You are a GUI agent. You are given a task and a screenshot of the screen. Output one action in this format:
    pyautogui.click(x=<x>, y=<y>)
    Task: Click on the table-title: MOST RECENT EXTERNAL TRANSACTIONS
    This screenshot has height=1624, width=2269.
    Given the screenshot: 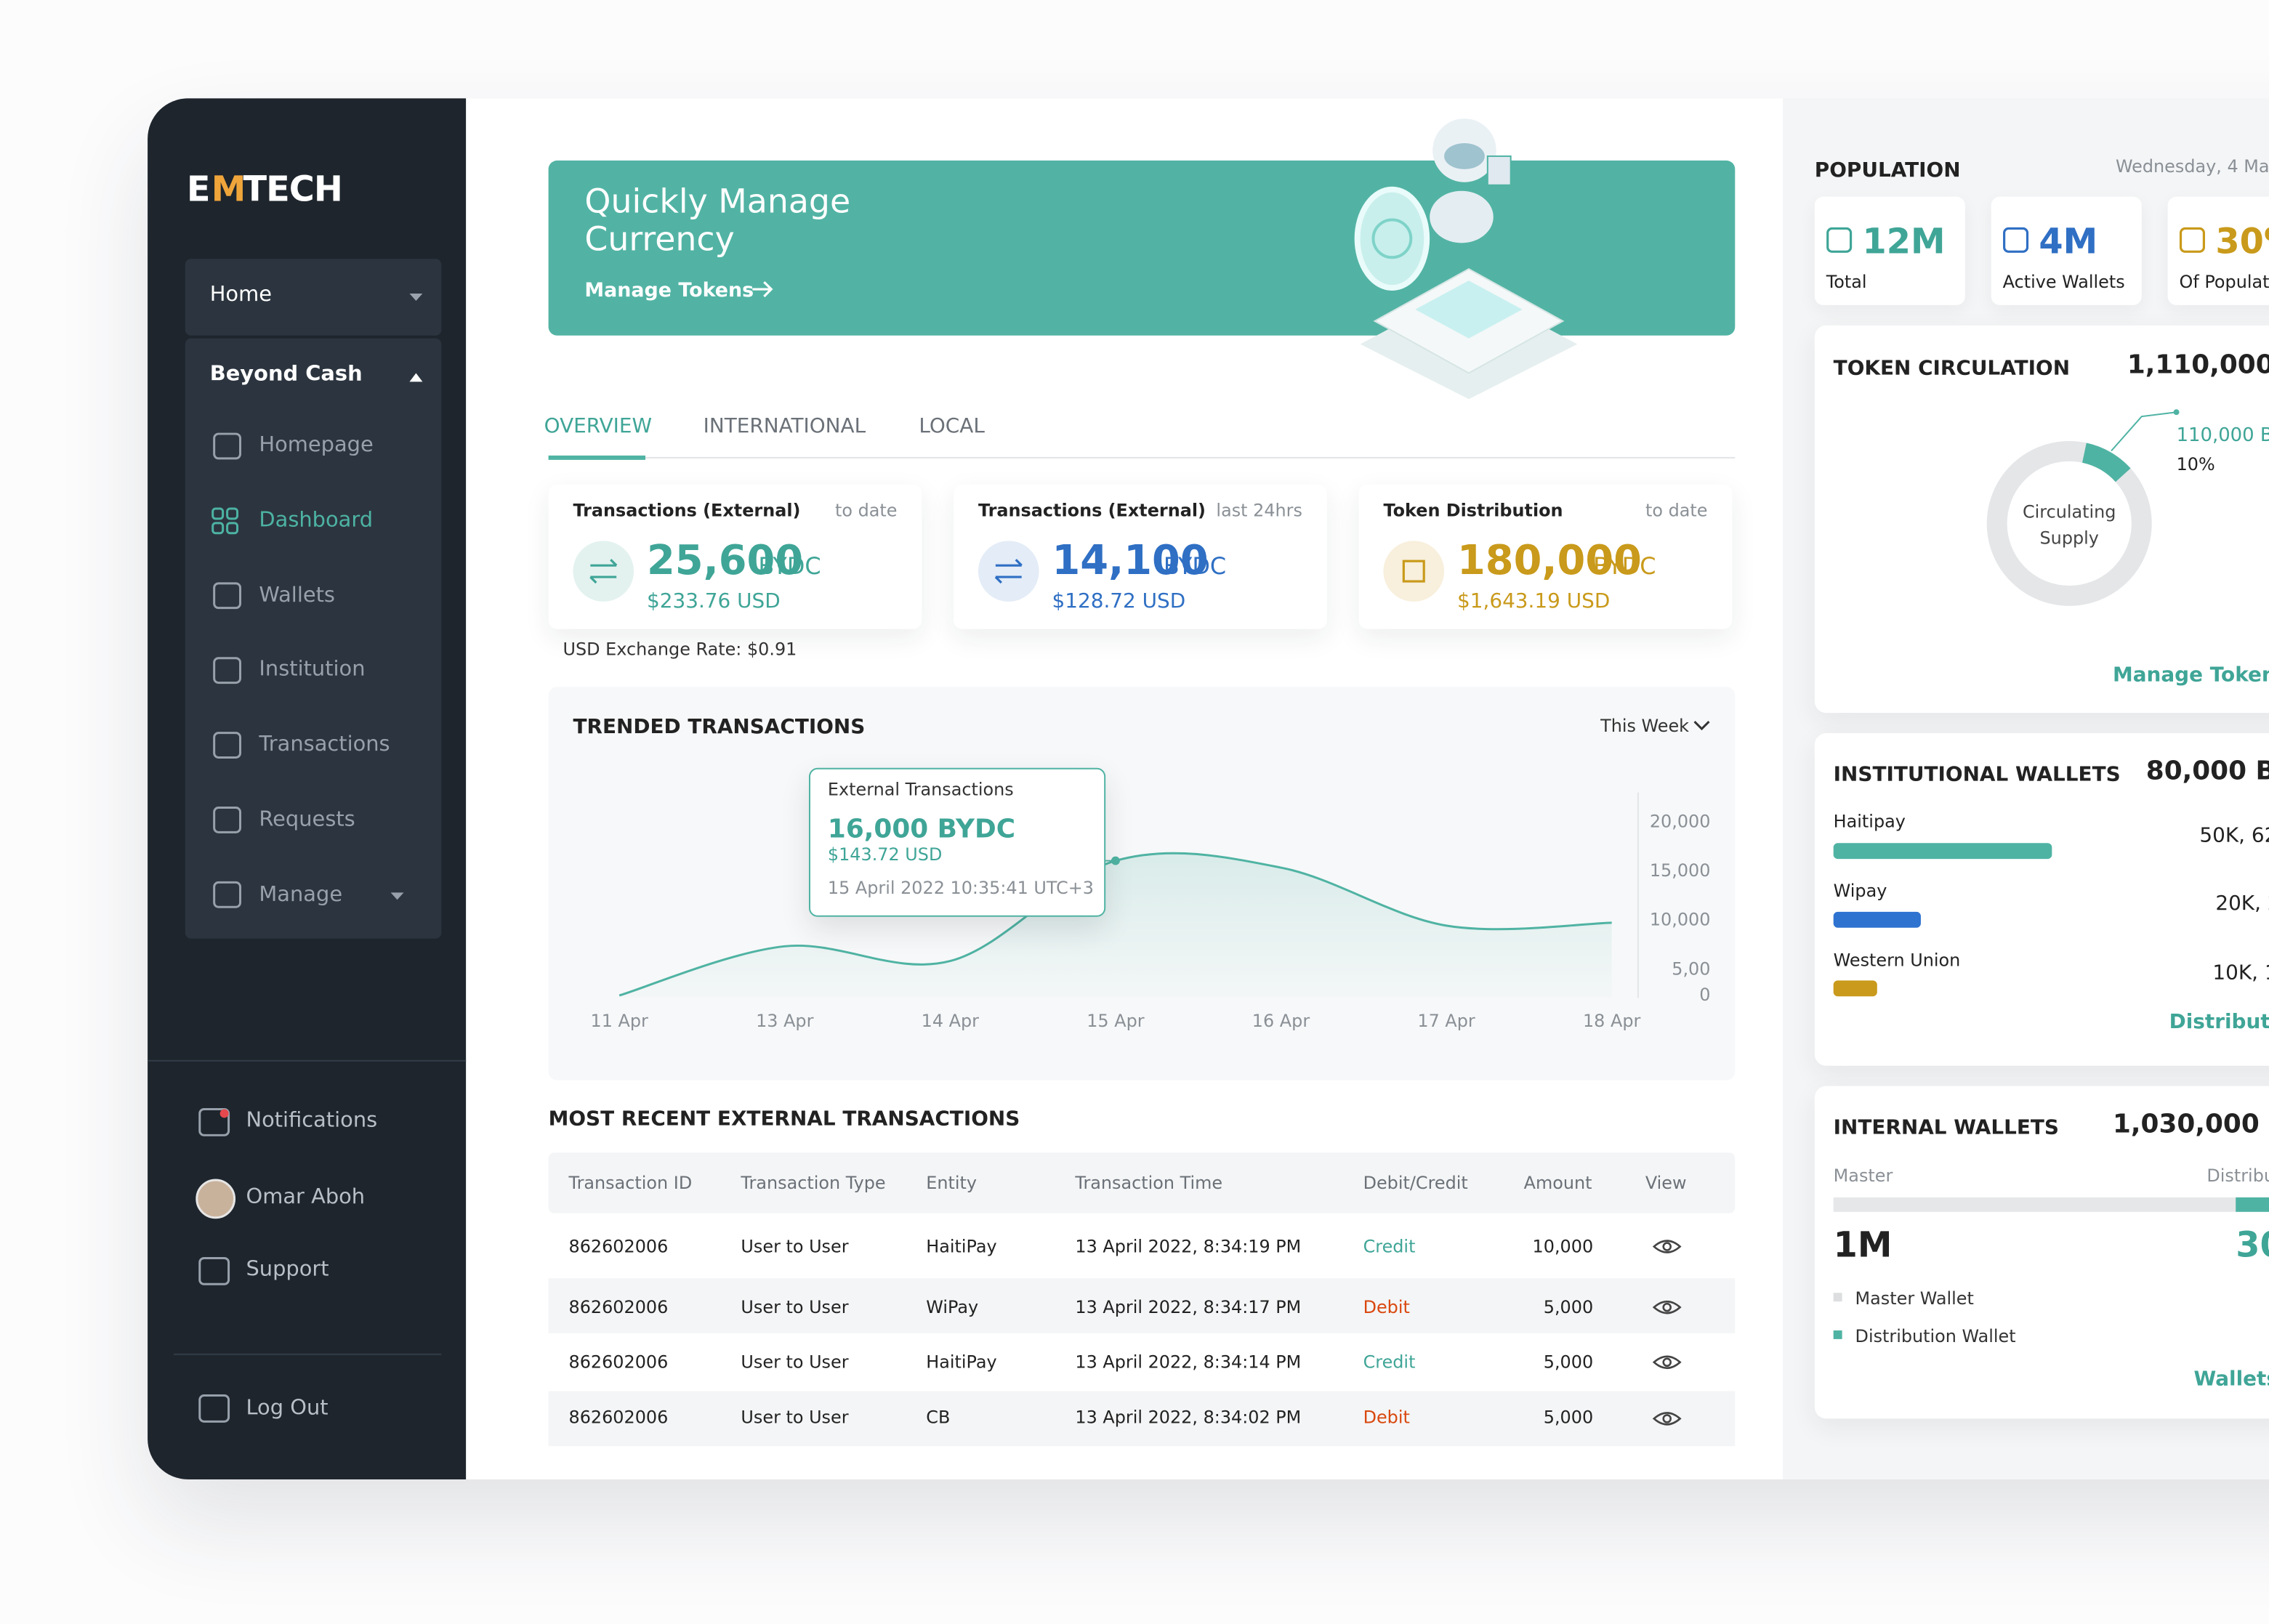 What is the action you would take?
    pyautogui.click(x=784, y=1119)
    